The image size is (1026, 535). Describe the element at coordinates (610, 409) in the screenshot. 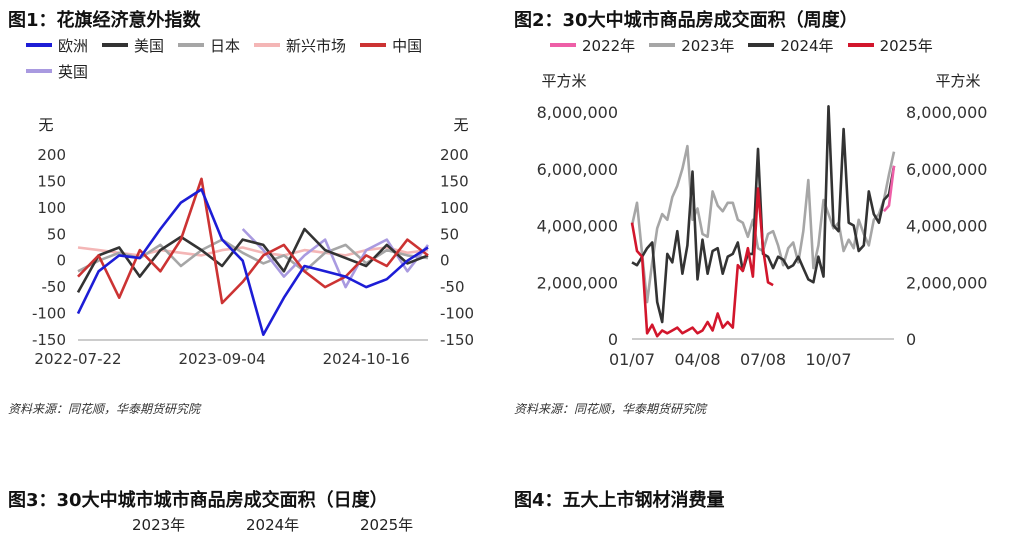

I see `chart2-source: 资料来源：同花顺，华泰期货研究院` at that location.